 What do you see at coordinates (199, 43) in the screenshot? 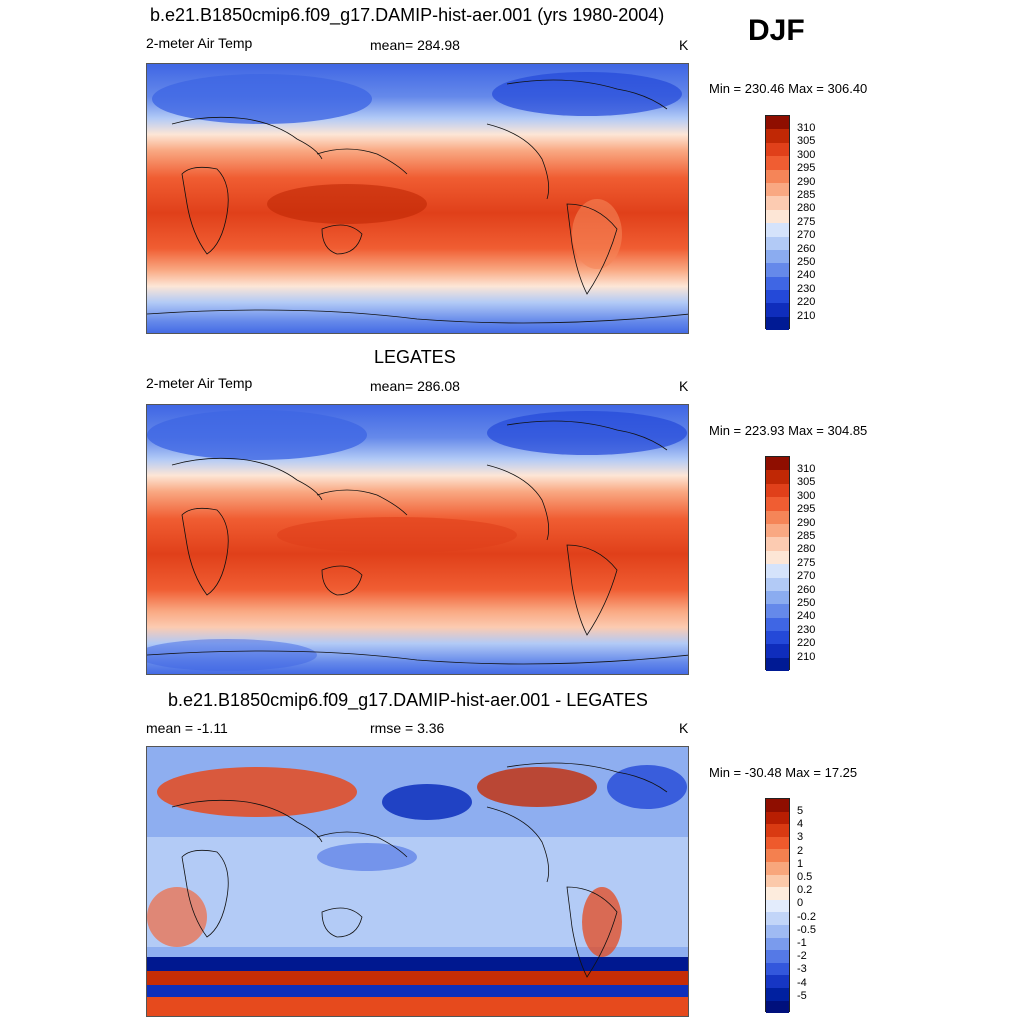
I see `panel1-variable-label: 2-meter Air Temp` at bounding box center [199, 43].